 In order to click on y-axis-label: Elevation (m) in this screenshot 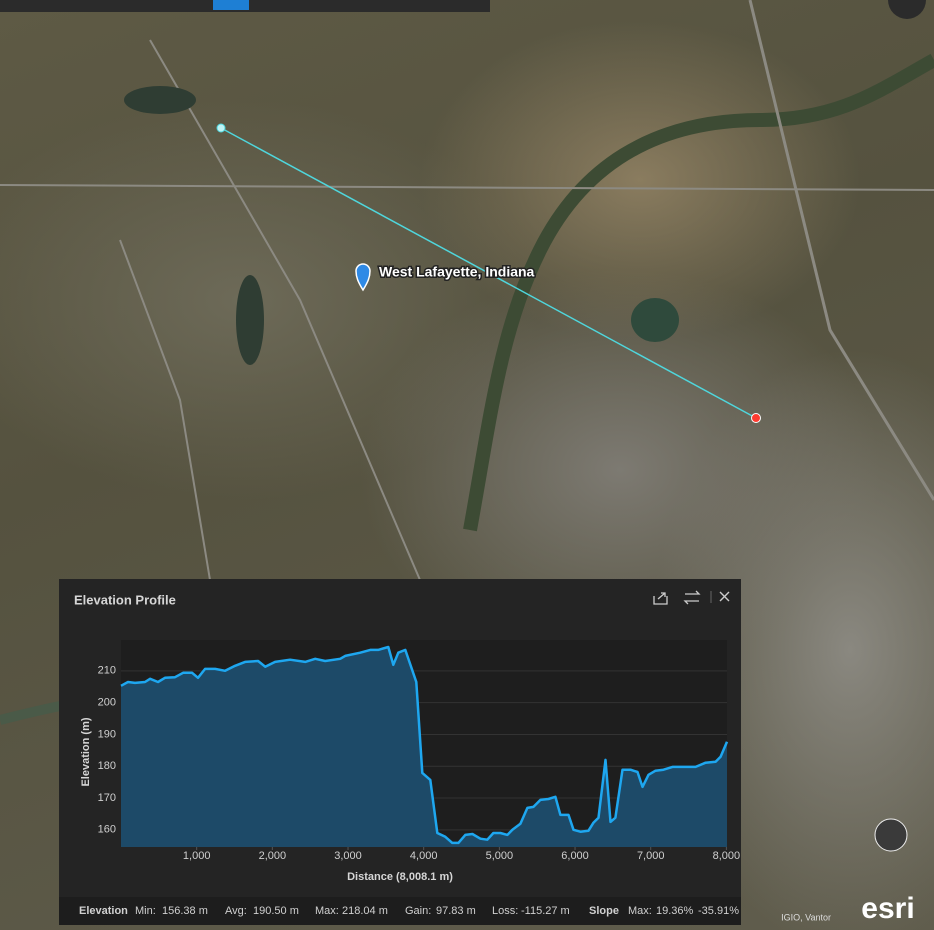, I will do `click(86, 751)`.